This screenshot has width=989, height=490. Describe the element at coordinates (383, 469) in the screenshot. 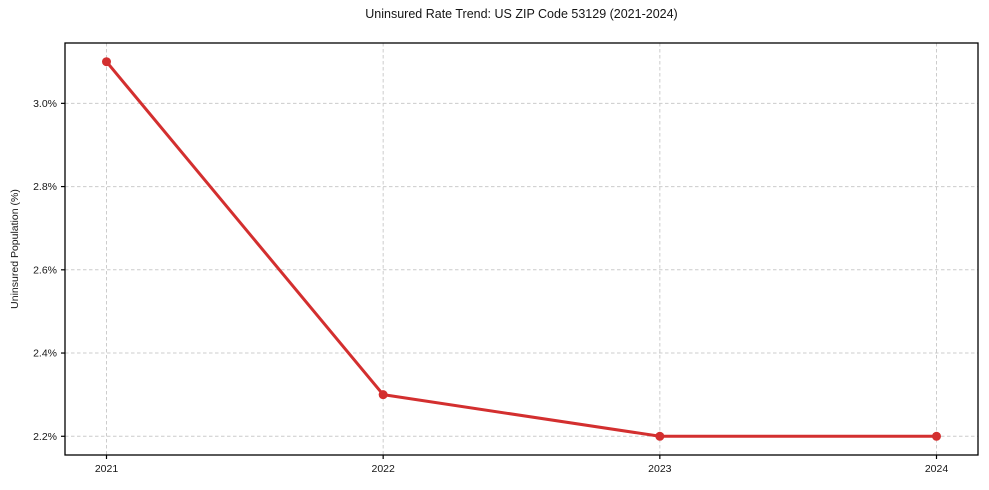

I see `x-tick-label: 2022` at that location.